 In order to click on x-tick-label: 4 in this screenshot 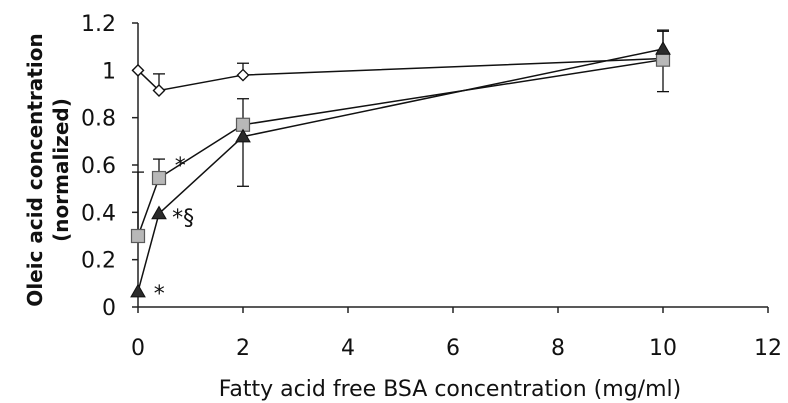, I will do `click(348, 348)`.